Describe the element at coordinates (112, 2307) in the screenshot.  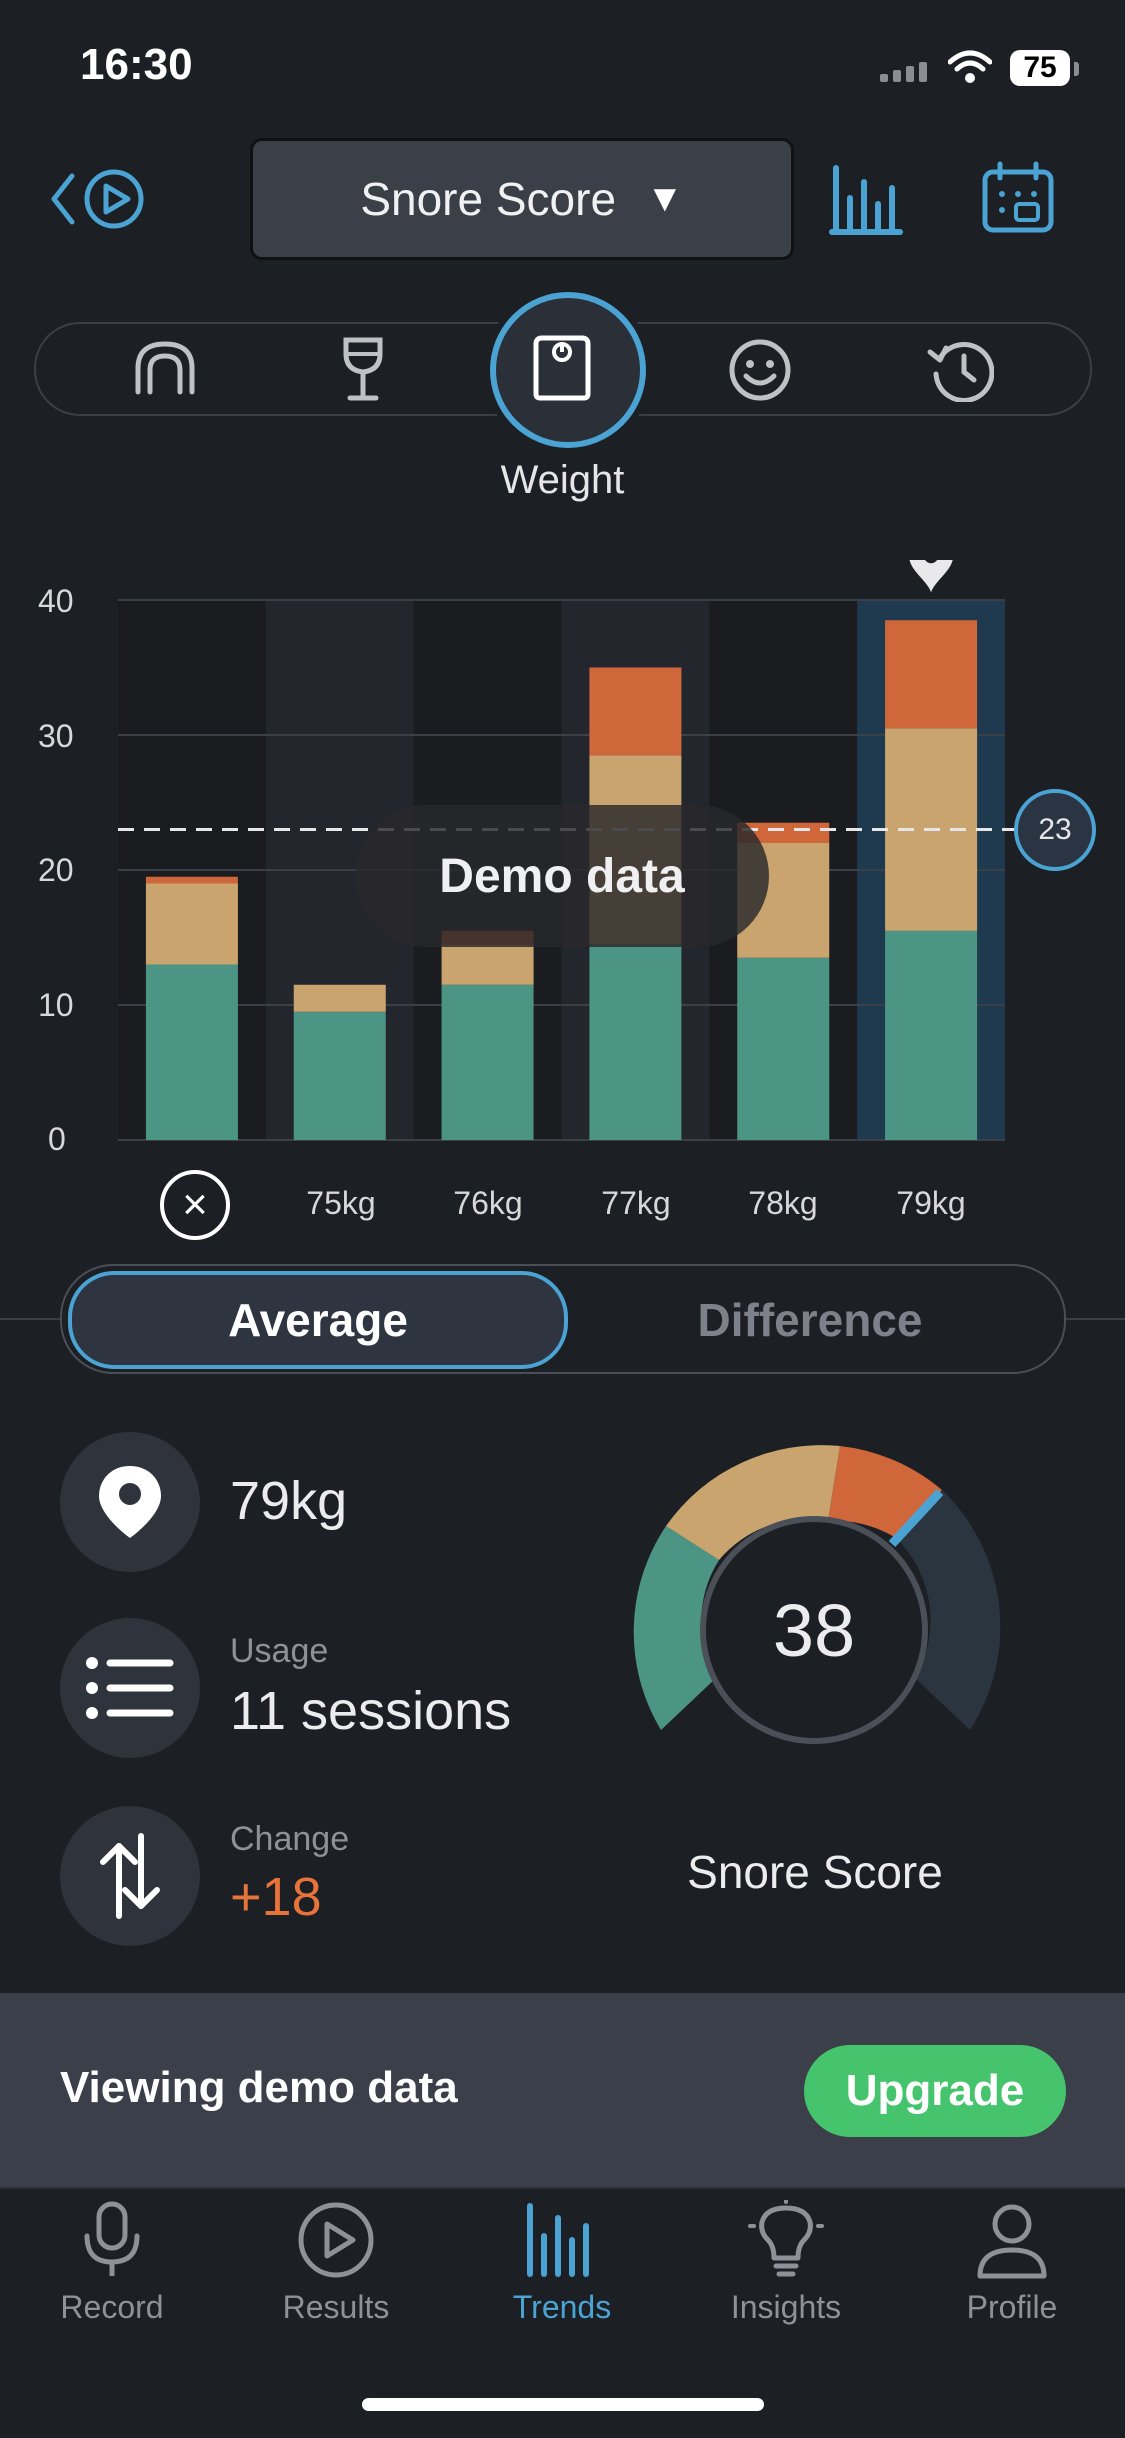
I see `tab-record-label: Record` at that location.